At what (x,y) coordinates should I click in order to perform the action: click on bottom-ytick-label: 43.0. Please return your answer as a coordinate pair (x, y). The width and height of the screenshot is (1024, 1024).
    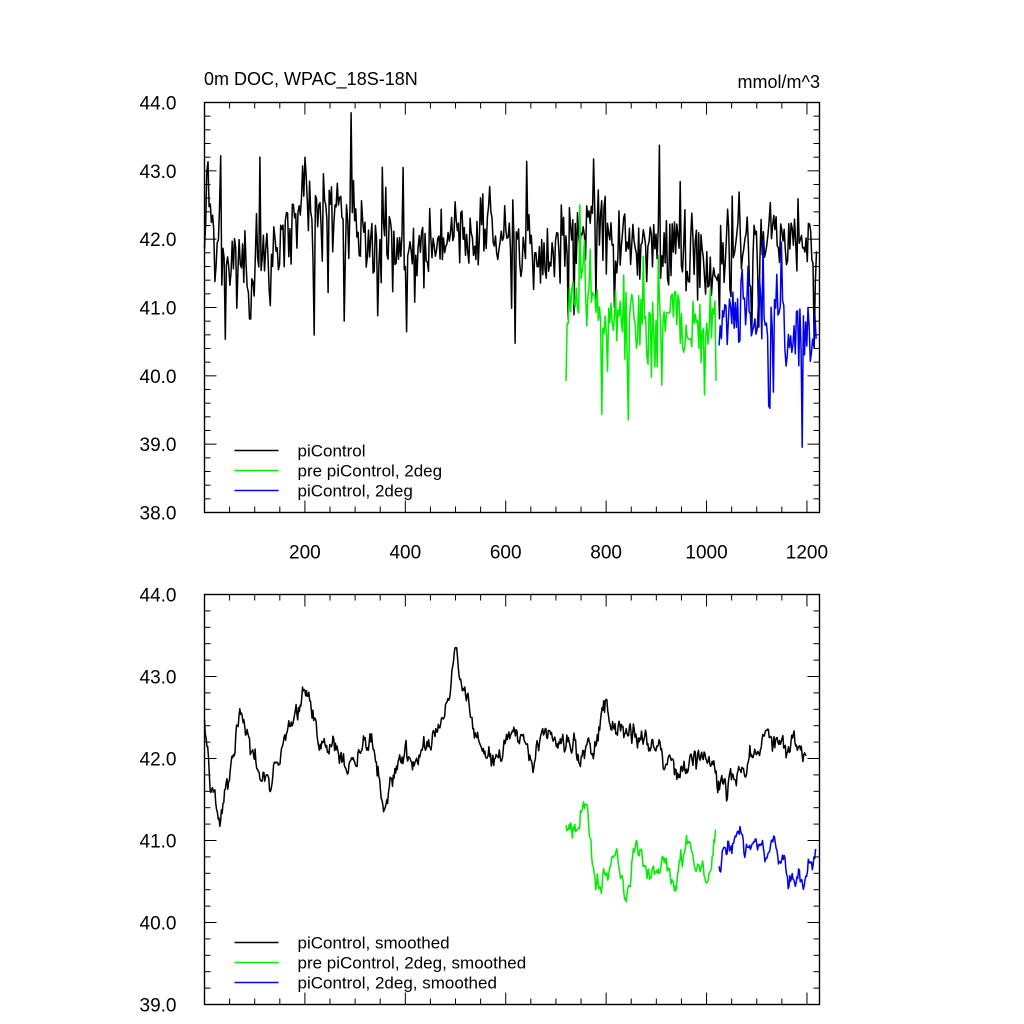
    Looking at the image, I should click on (158, 678).